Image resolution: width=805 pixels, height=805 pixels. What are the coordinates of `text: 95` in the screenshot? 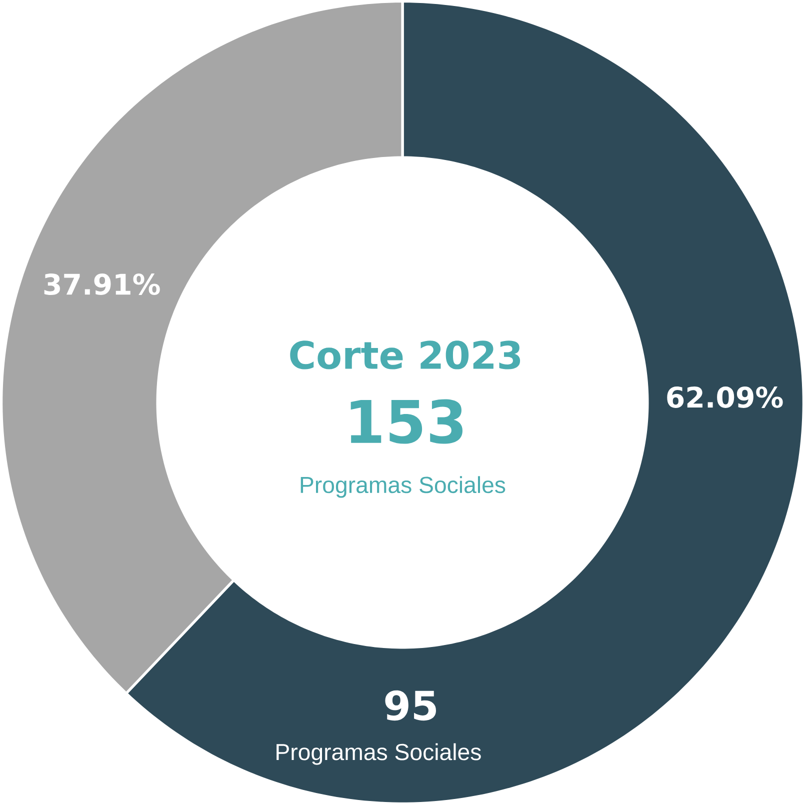 It's located at (410, 705).